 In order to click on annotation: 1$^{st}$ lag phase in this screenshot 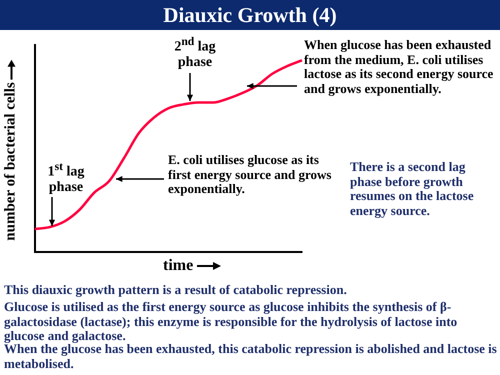, I will do `click(66, 178)`.